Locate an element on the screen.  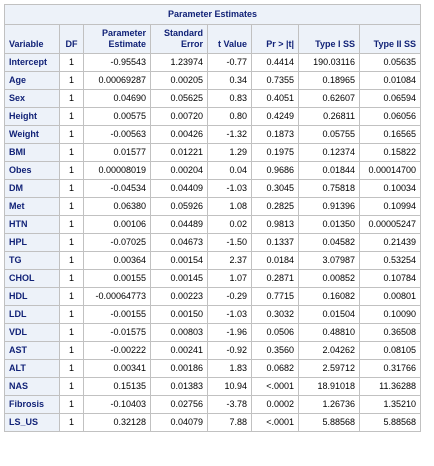
cell-estimate: 0.01577 is located at coordinates (117, 152).